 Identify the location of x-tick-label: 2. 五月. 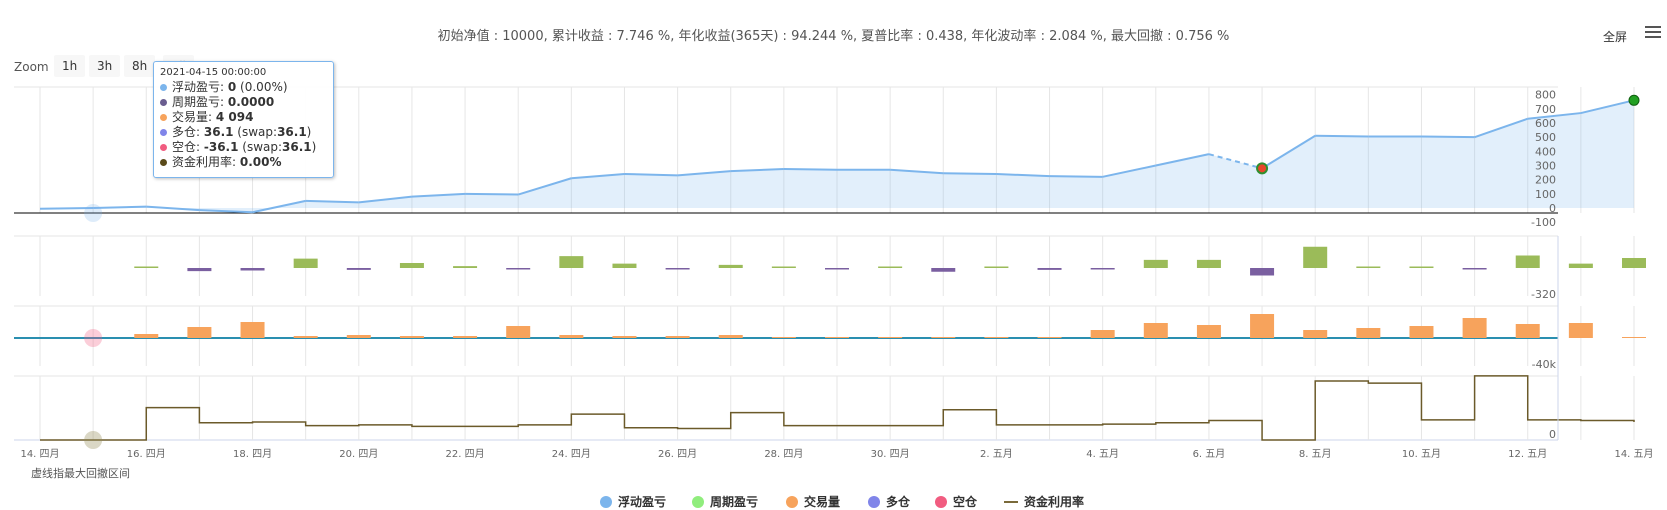
(996, 454).